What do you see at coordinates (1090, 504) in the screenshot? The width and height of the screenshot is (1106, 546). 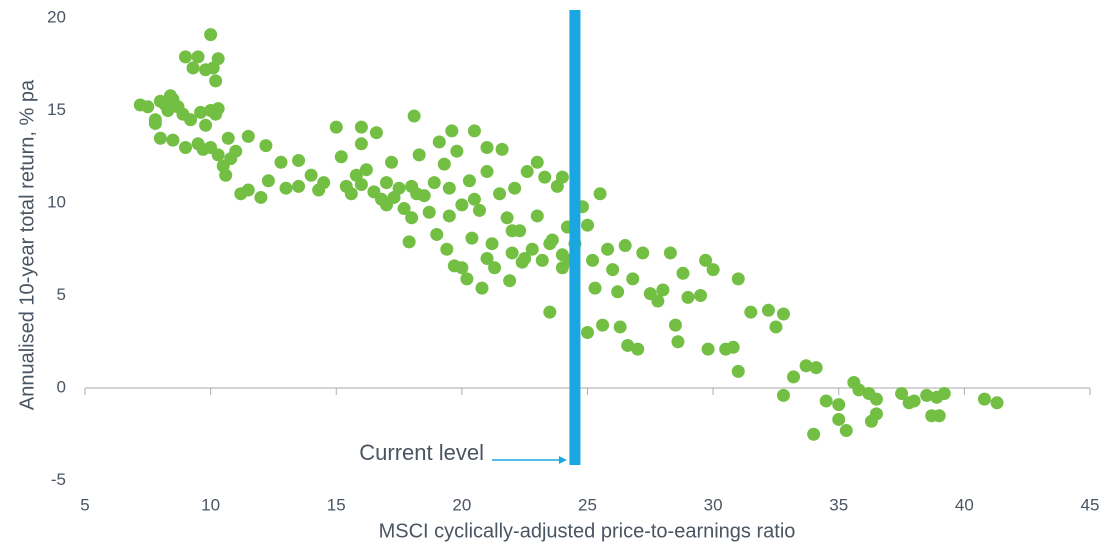 I see `x-tick-label: 45` at bounding box center [1090, 504].